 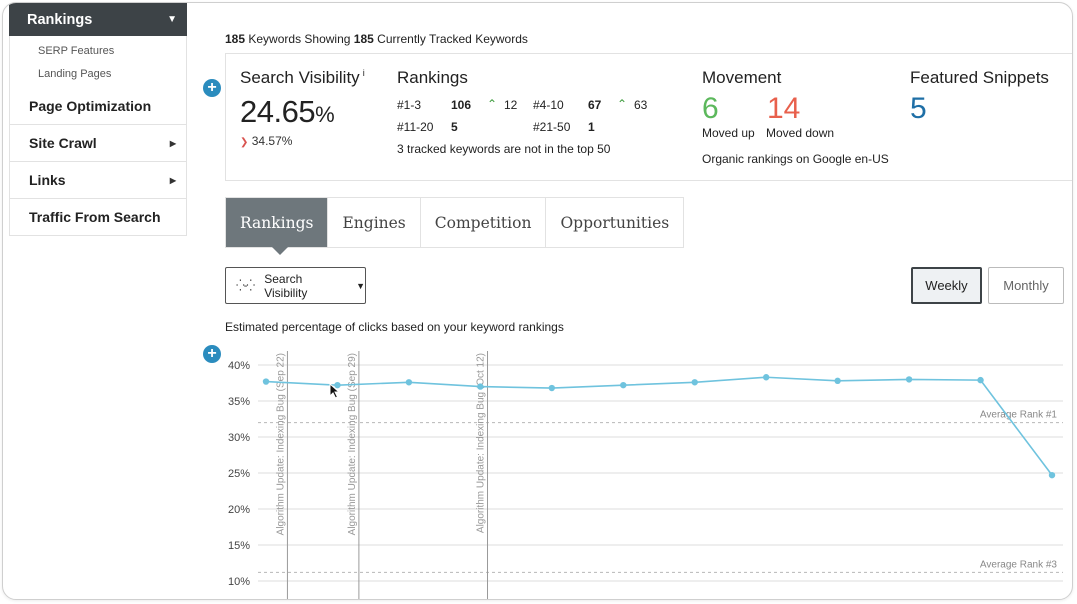 I want to click on info-icon: i, so click(x=364, y=73).